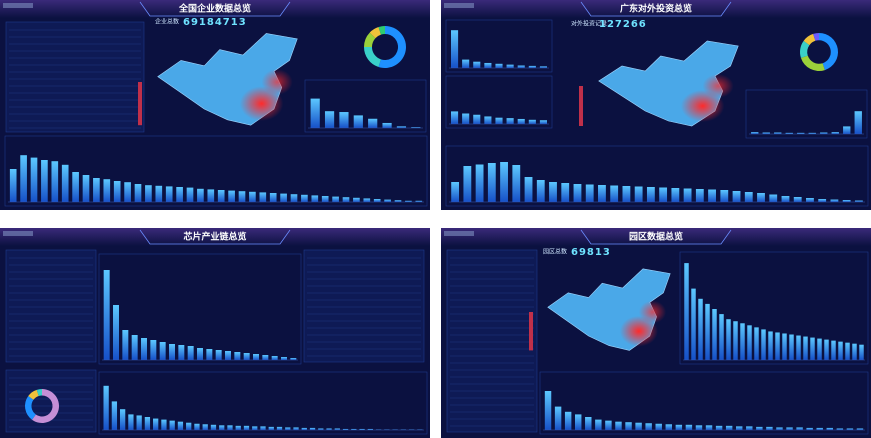 This screenshot has width=871, height=438. Describe the element at coordinates (656, 9) in the screenshot. I see `panel-title: 广东对外投资总览` at that location.